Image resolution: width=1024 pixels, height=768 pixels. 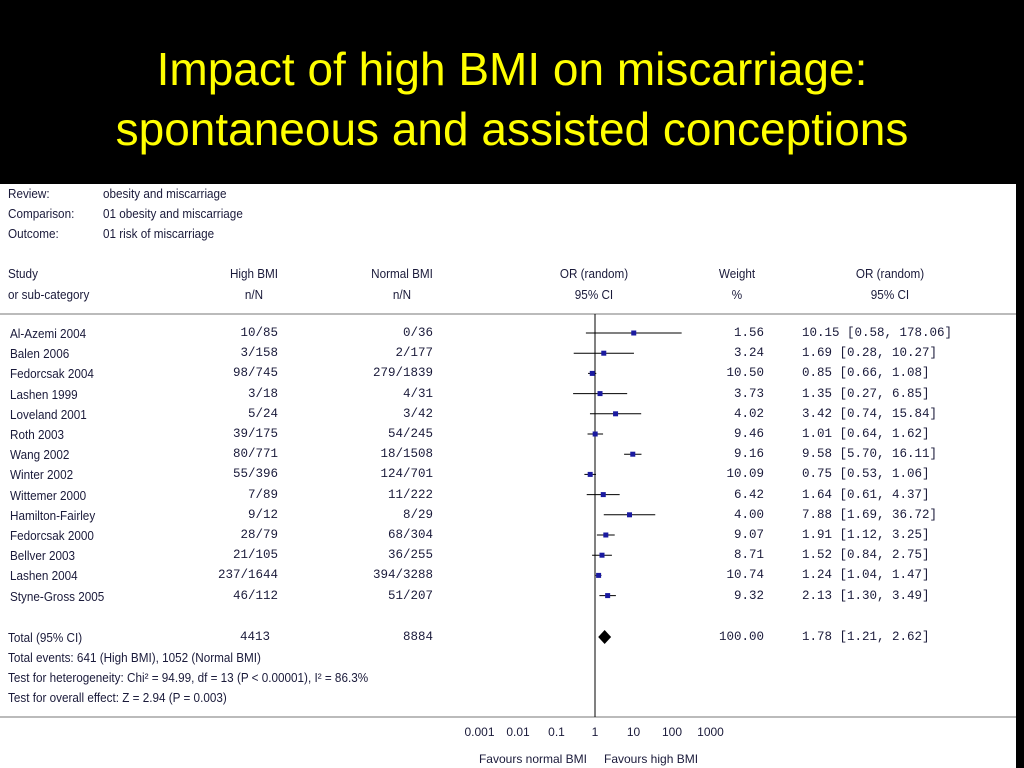 What do you see at coordinates (414, 353) in the screenshot?
I see `normal-bmi-count: 2/177` at bounding box center [414, 353].